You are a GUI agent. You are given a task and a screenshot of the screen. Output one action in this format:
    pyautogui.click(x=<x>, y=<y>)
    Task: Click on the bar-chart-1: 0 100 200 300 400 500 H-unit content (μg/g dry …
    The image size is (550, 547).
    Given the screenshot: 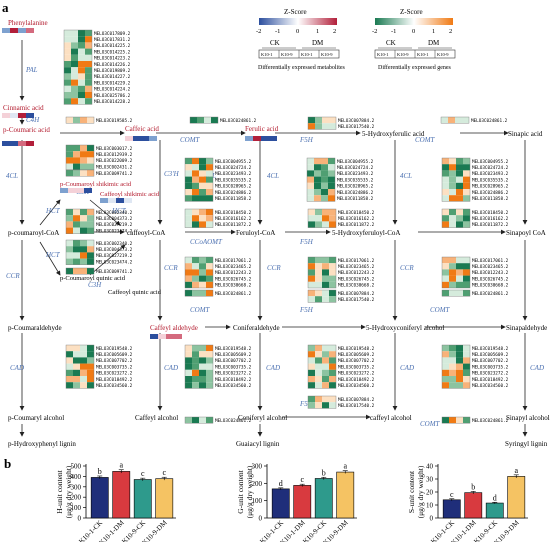 What is the action you would take?
    pyautogui.click(x=115, y=504)
    